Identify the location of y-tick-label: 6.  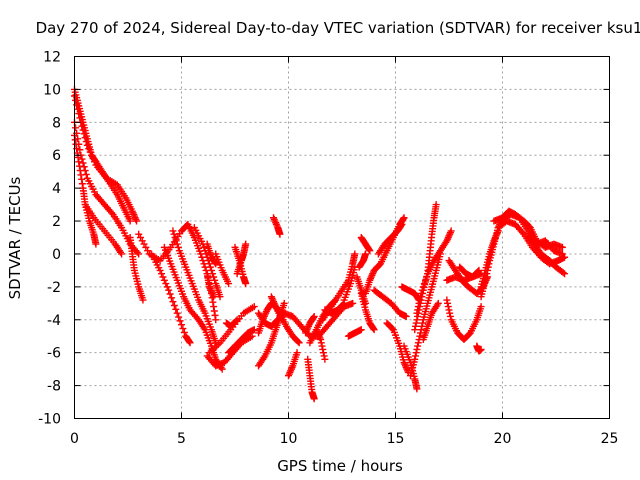
(56, 156).